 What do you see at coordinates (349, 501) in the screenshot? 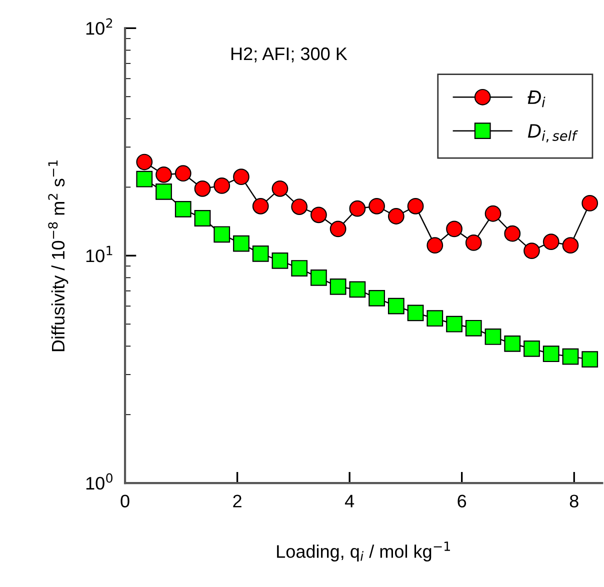
I see `x-tick-label: 4` at bounding box center [349, 501].